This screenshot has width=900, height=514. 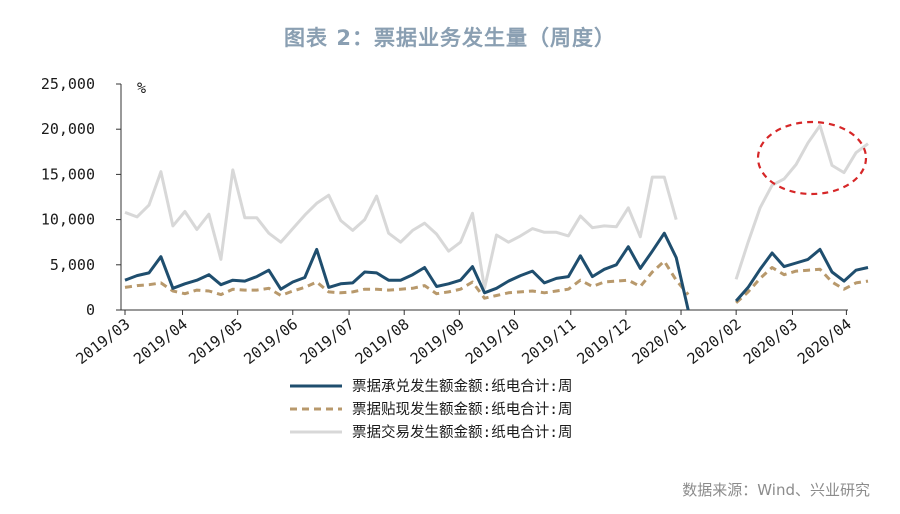 I want to click on x-tick-label: 2019/06, so click(x=270, y=341).